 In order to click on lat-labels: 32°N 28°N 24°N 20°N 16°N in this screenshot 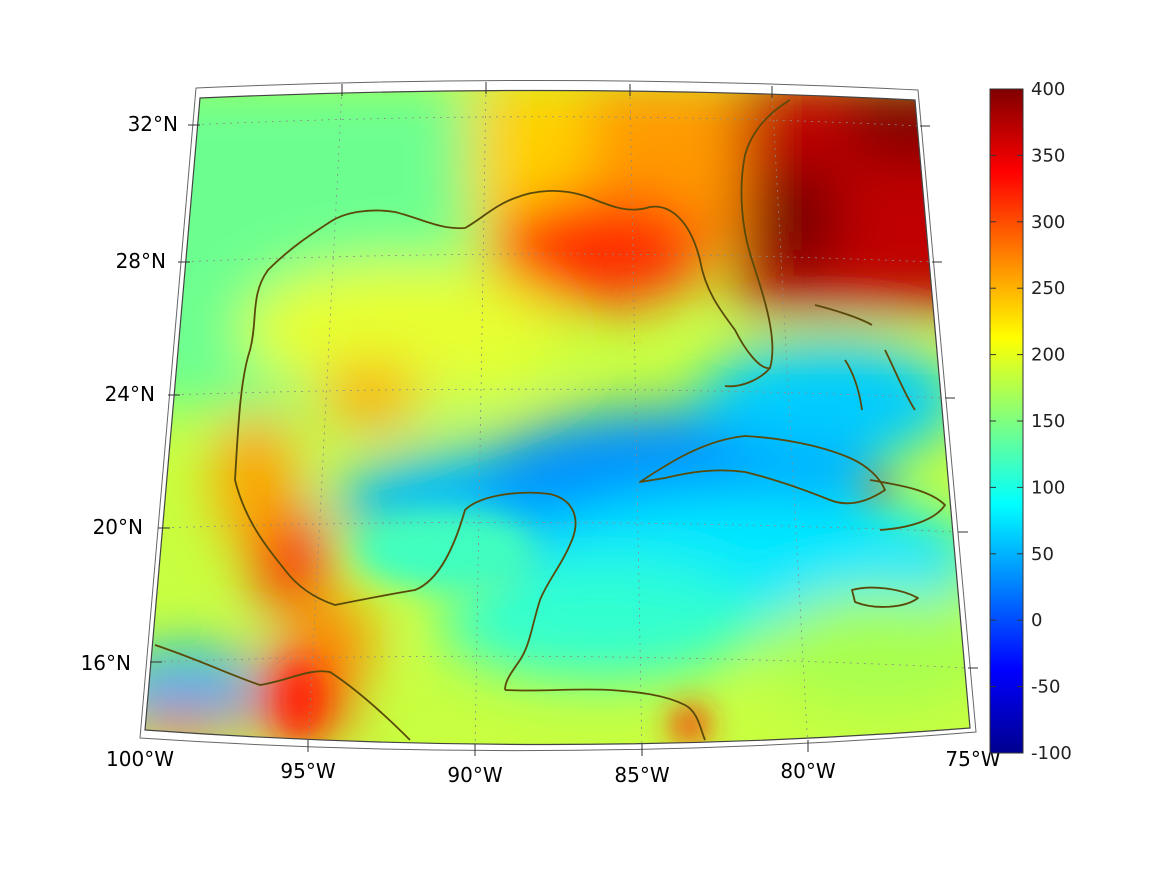, I will do `click(129, 393)`.